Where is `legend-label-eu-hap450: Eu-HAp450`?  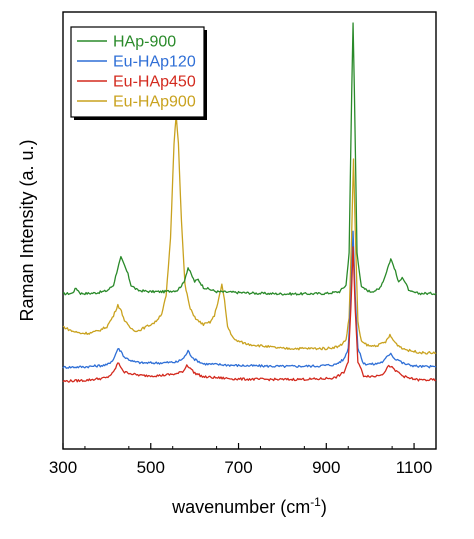
legend-label-eu-hap450: Eu-HAp450 is located at coordinates (154, 82).